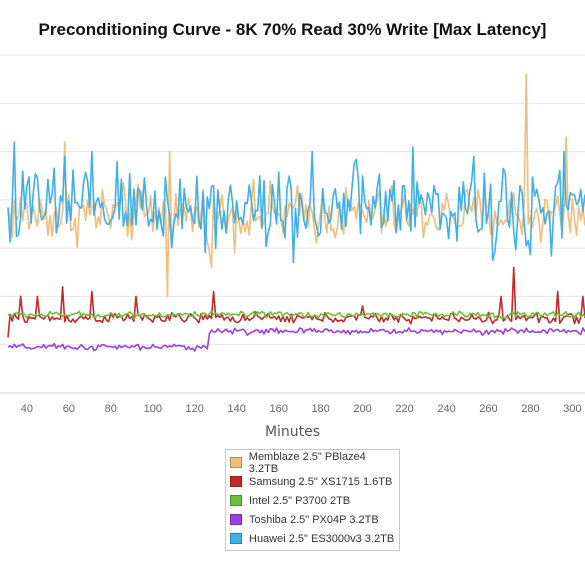 The image size is (585, 577). Describe the element at coordinates (572, 409) in the screenshot. I see `x-tick-label: 300` at that location.